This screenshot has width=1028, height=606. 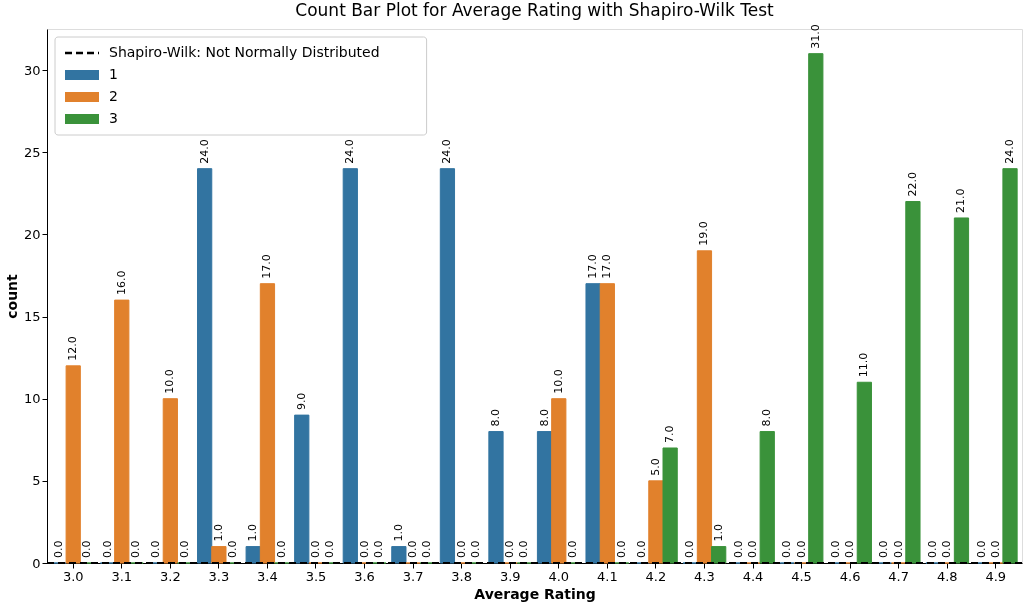 What do you see at coordinates (753, 576) in the screenshot?
I see `x-tick-label: 4.4` at bounding box center [753, 576].